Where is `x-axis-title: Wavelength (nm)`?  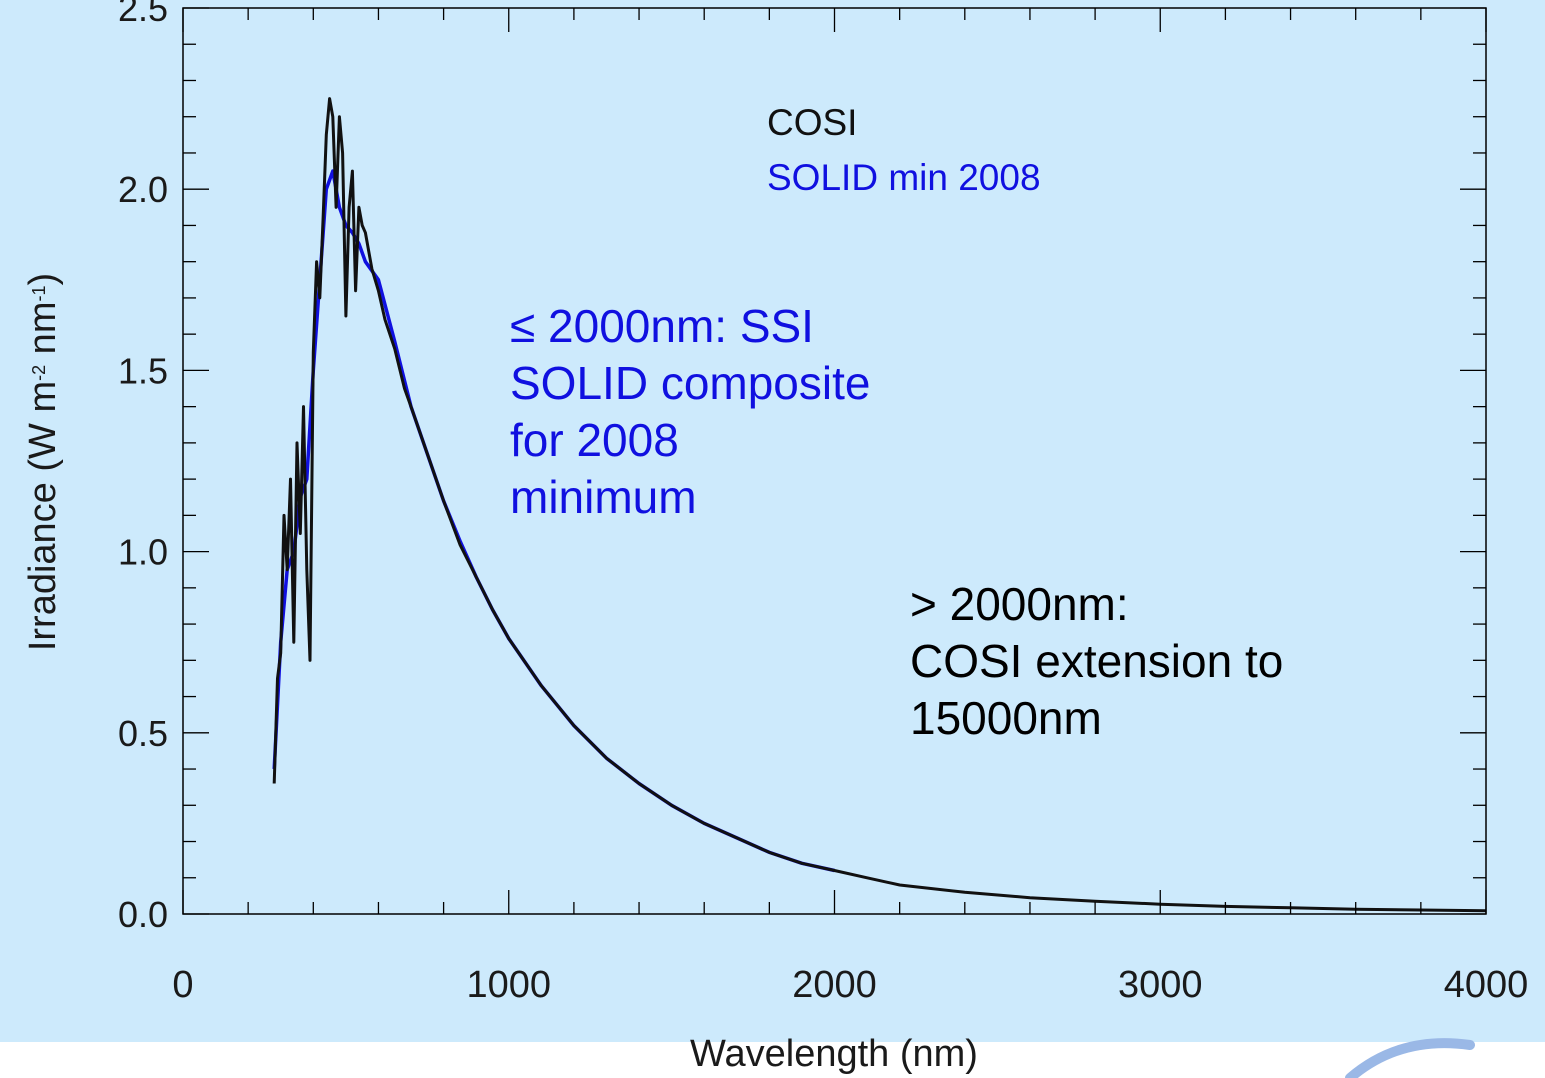
x-axis-title: Wavelength (nm) is located at coordinates (834, 1054).